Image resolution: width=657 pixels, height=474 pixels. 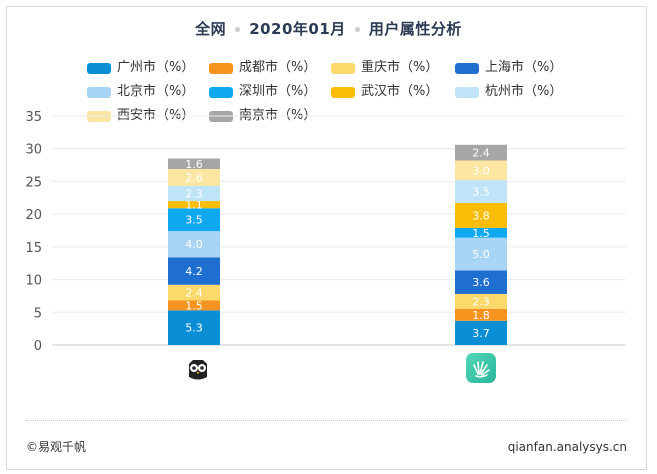 I want to click on data-label: 5.3, so click(x=194, y=328).